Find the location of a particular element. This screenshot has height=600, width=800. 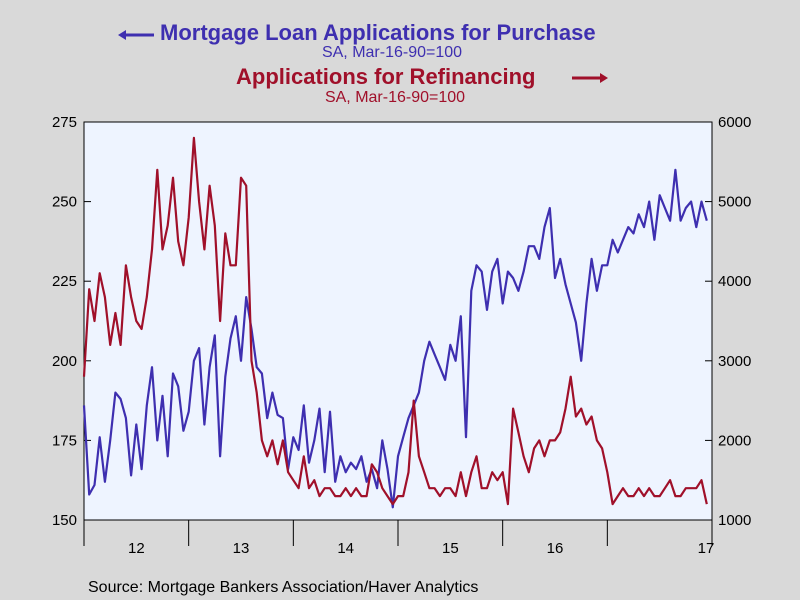

x-tick-label: 13 is located at coordinates (241, 548).